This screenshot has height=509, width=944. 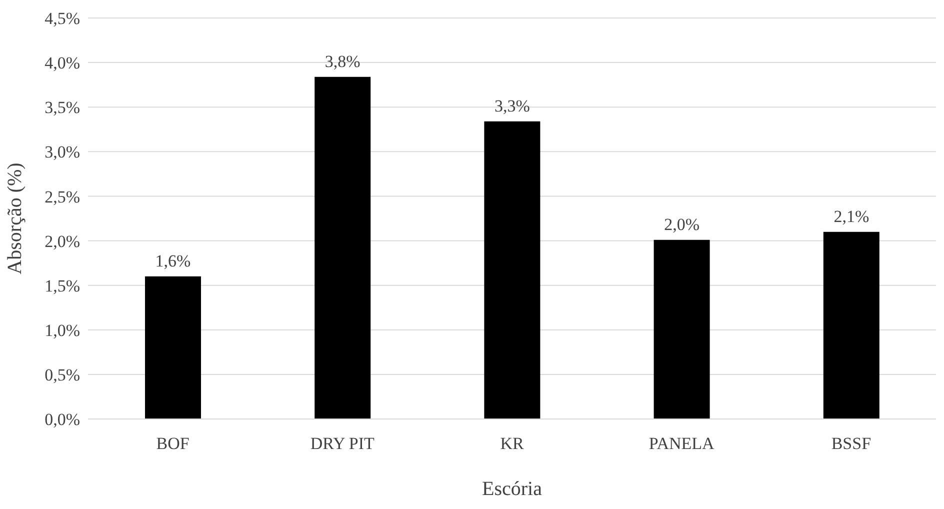 What do you see at coordinates (173, 260) in the screenshot?
I see `data-label: 1,6%` at bounding box center [173, 260].